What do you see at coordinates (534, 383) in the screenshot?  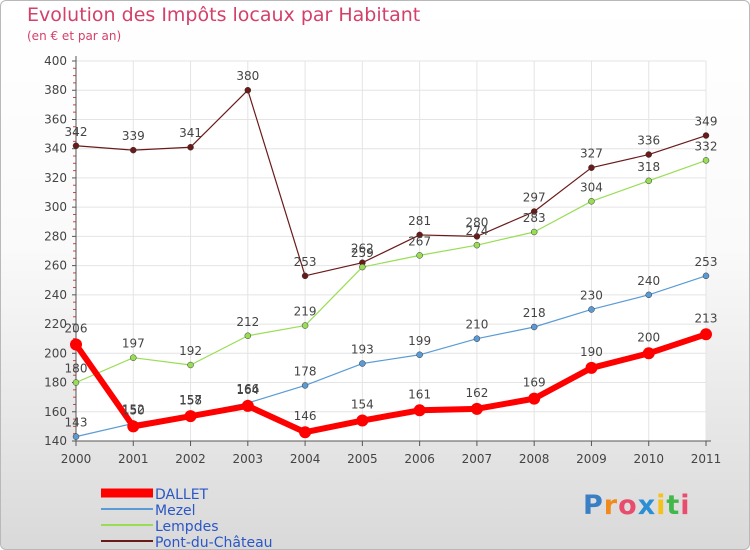 I see `data-label: 169` at bounding box center [534, 383].